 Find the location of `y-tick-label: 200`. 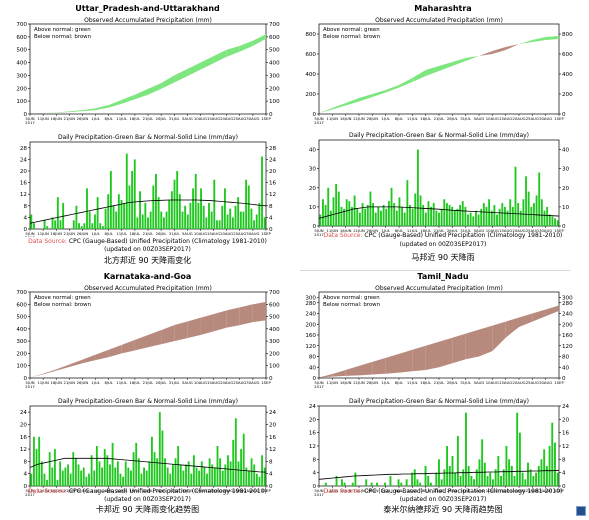

y-tick-label: 200 is located at coordinates (21, 354).